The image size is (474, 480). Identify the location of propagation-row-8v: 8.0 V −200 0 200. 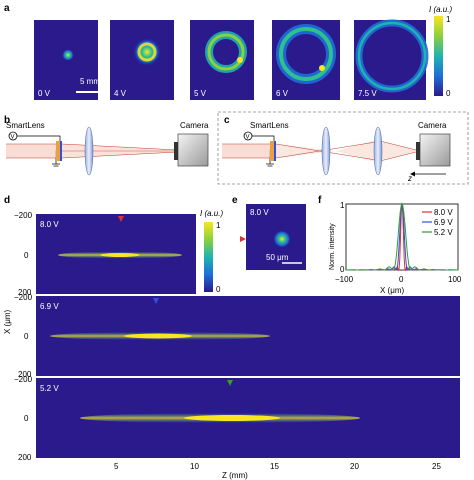
(105, 254).